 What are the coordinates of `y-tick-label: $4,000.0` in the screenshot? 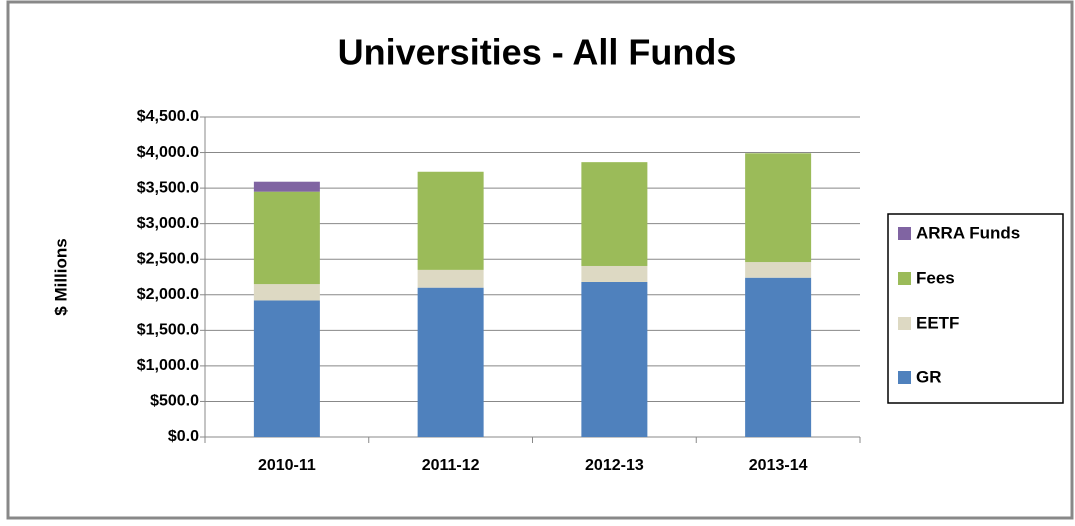 It's located at (168, 152).